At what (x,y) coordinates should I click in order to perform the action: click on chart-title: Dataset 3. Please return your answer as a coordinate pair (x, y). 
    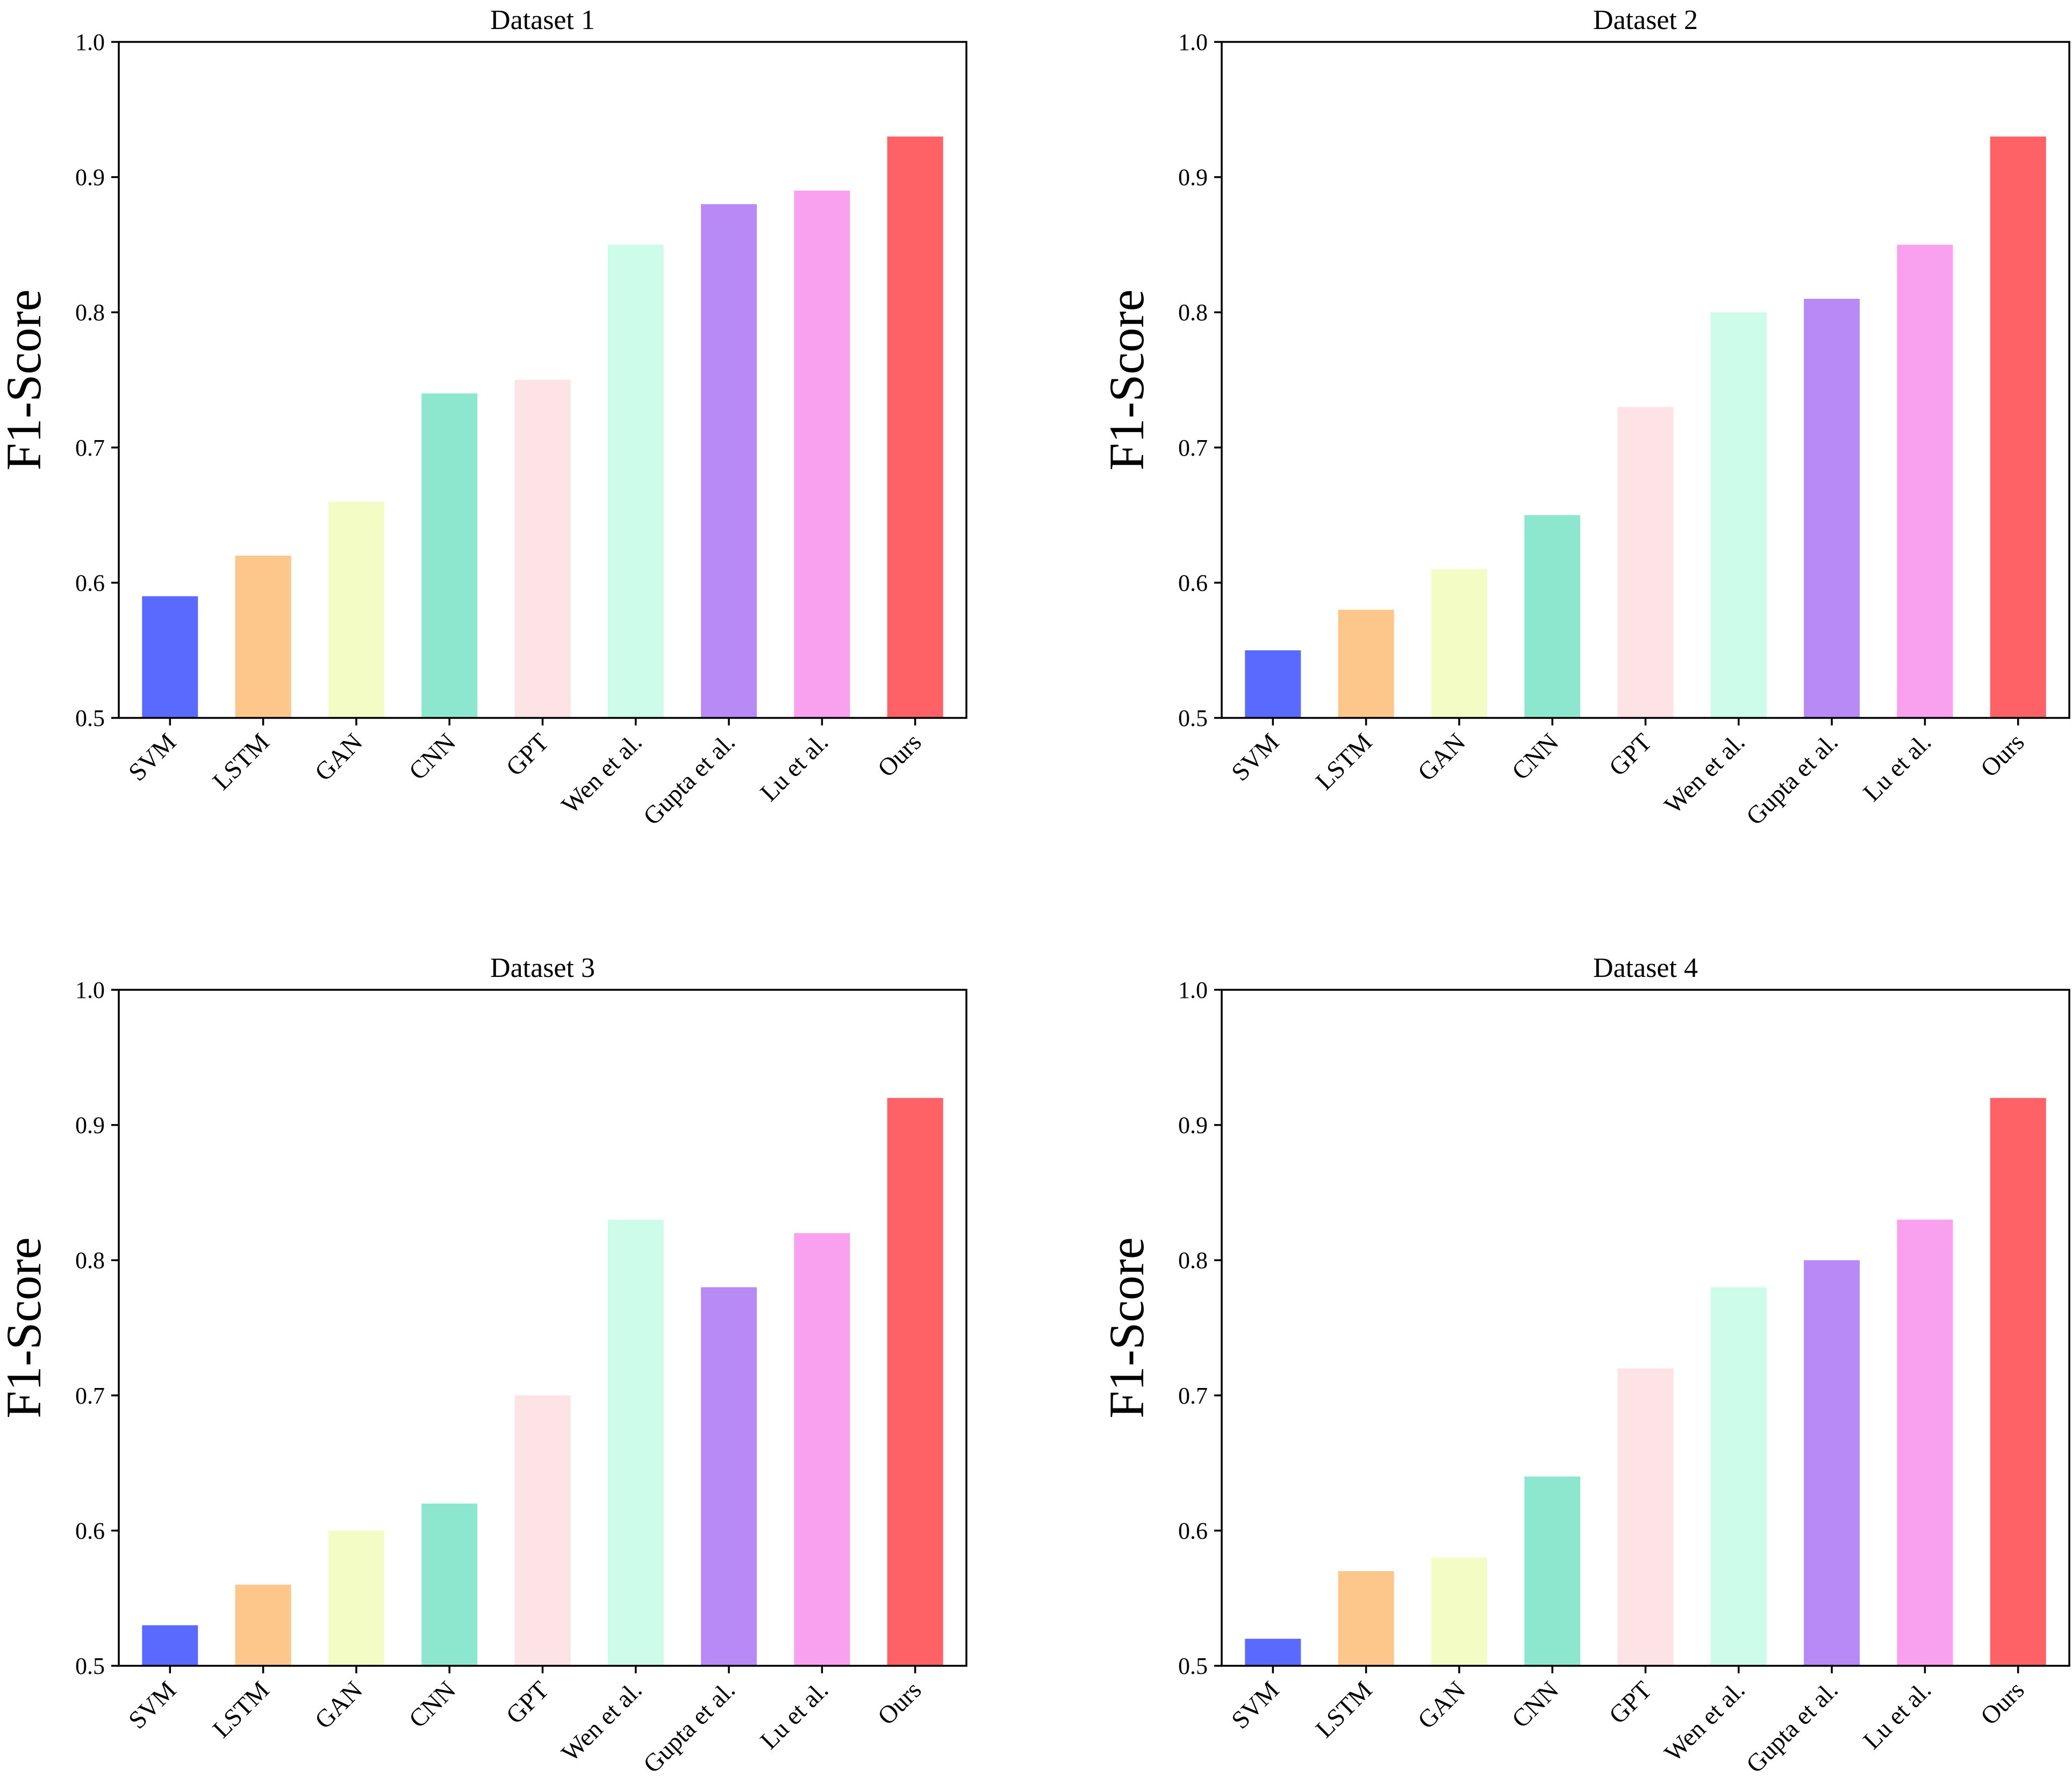
    Looking at the image, I should click on (542, 968).